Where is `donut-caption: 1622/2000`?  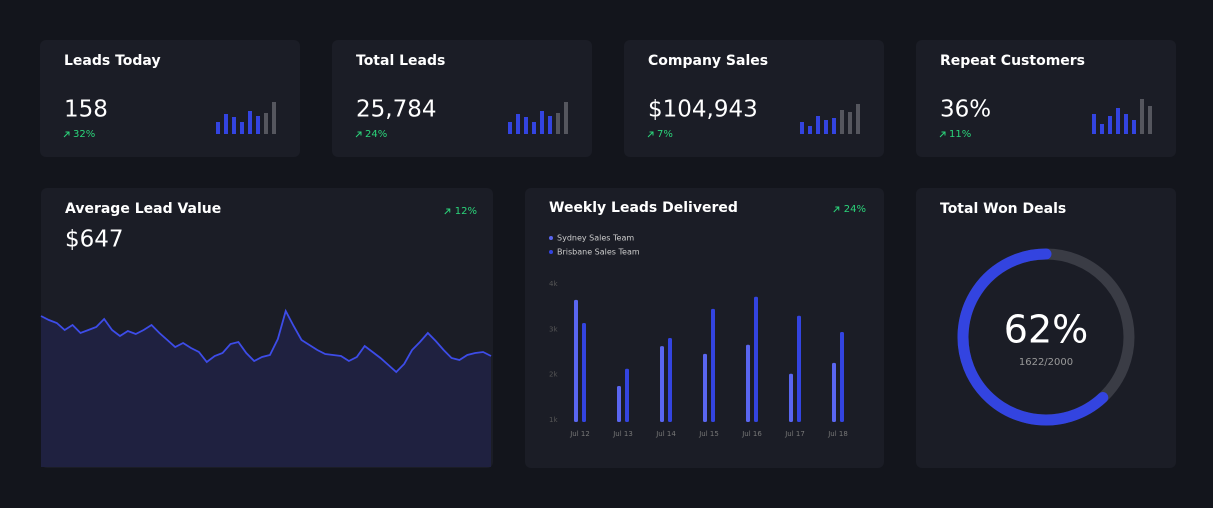
donut-caption: 1622/2000 is located at coordinates (1046, 362).